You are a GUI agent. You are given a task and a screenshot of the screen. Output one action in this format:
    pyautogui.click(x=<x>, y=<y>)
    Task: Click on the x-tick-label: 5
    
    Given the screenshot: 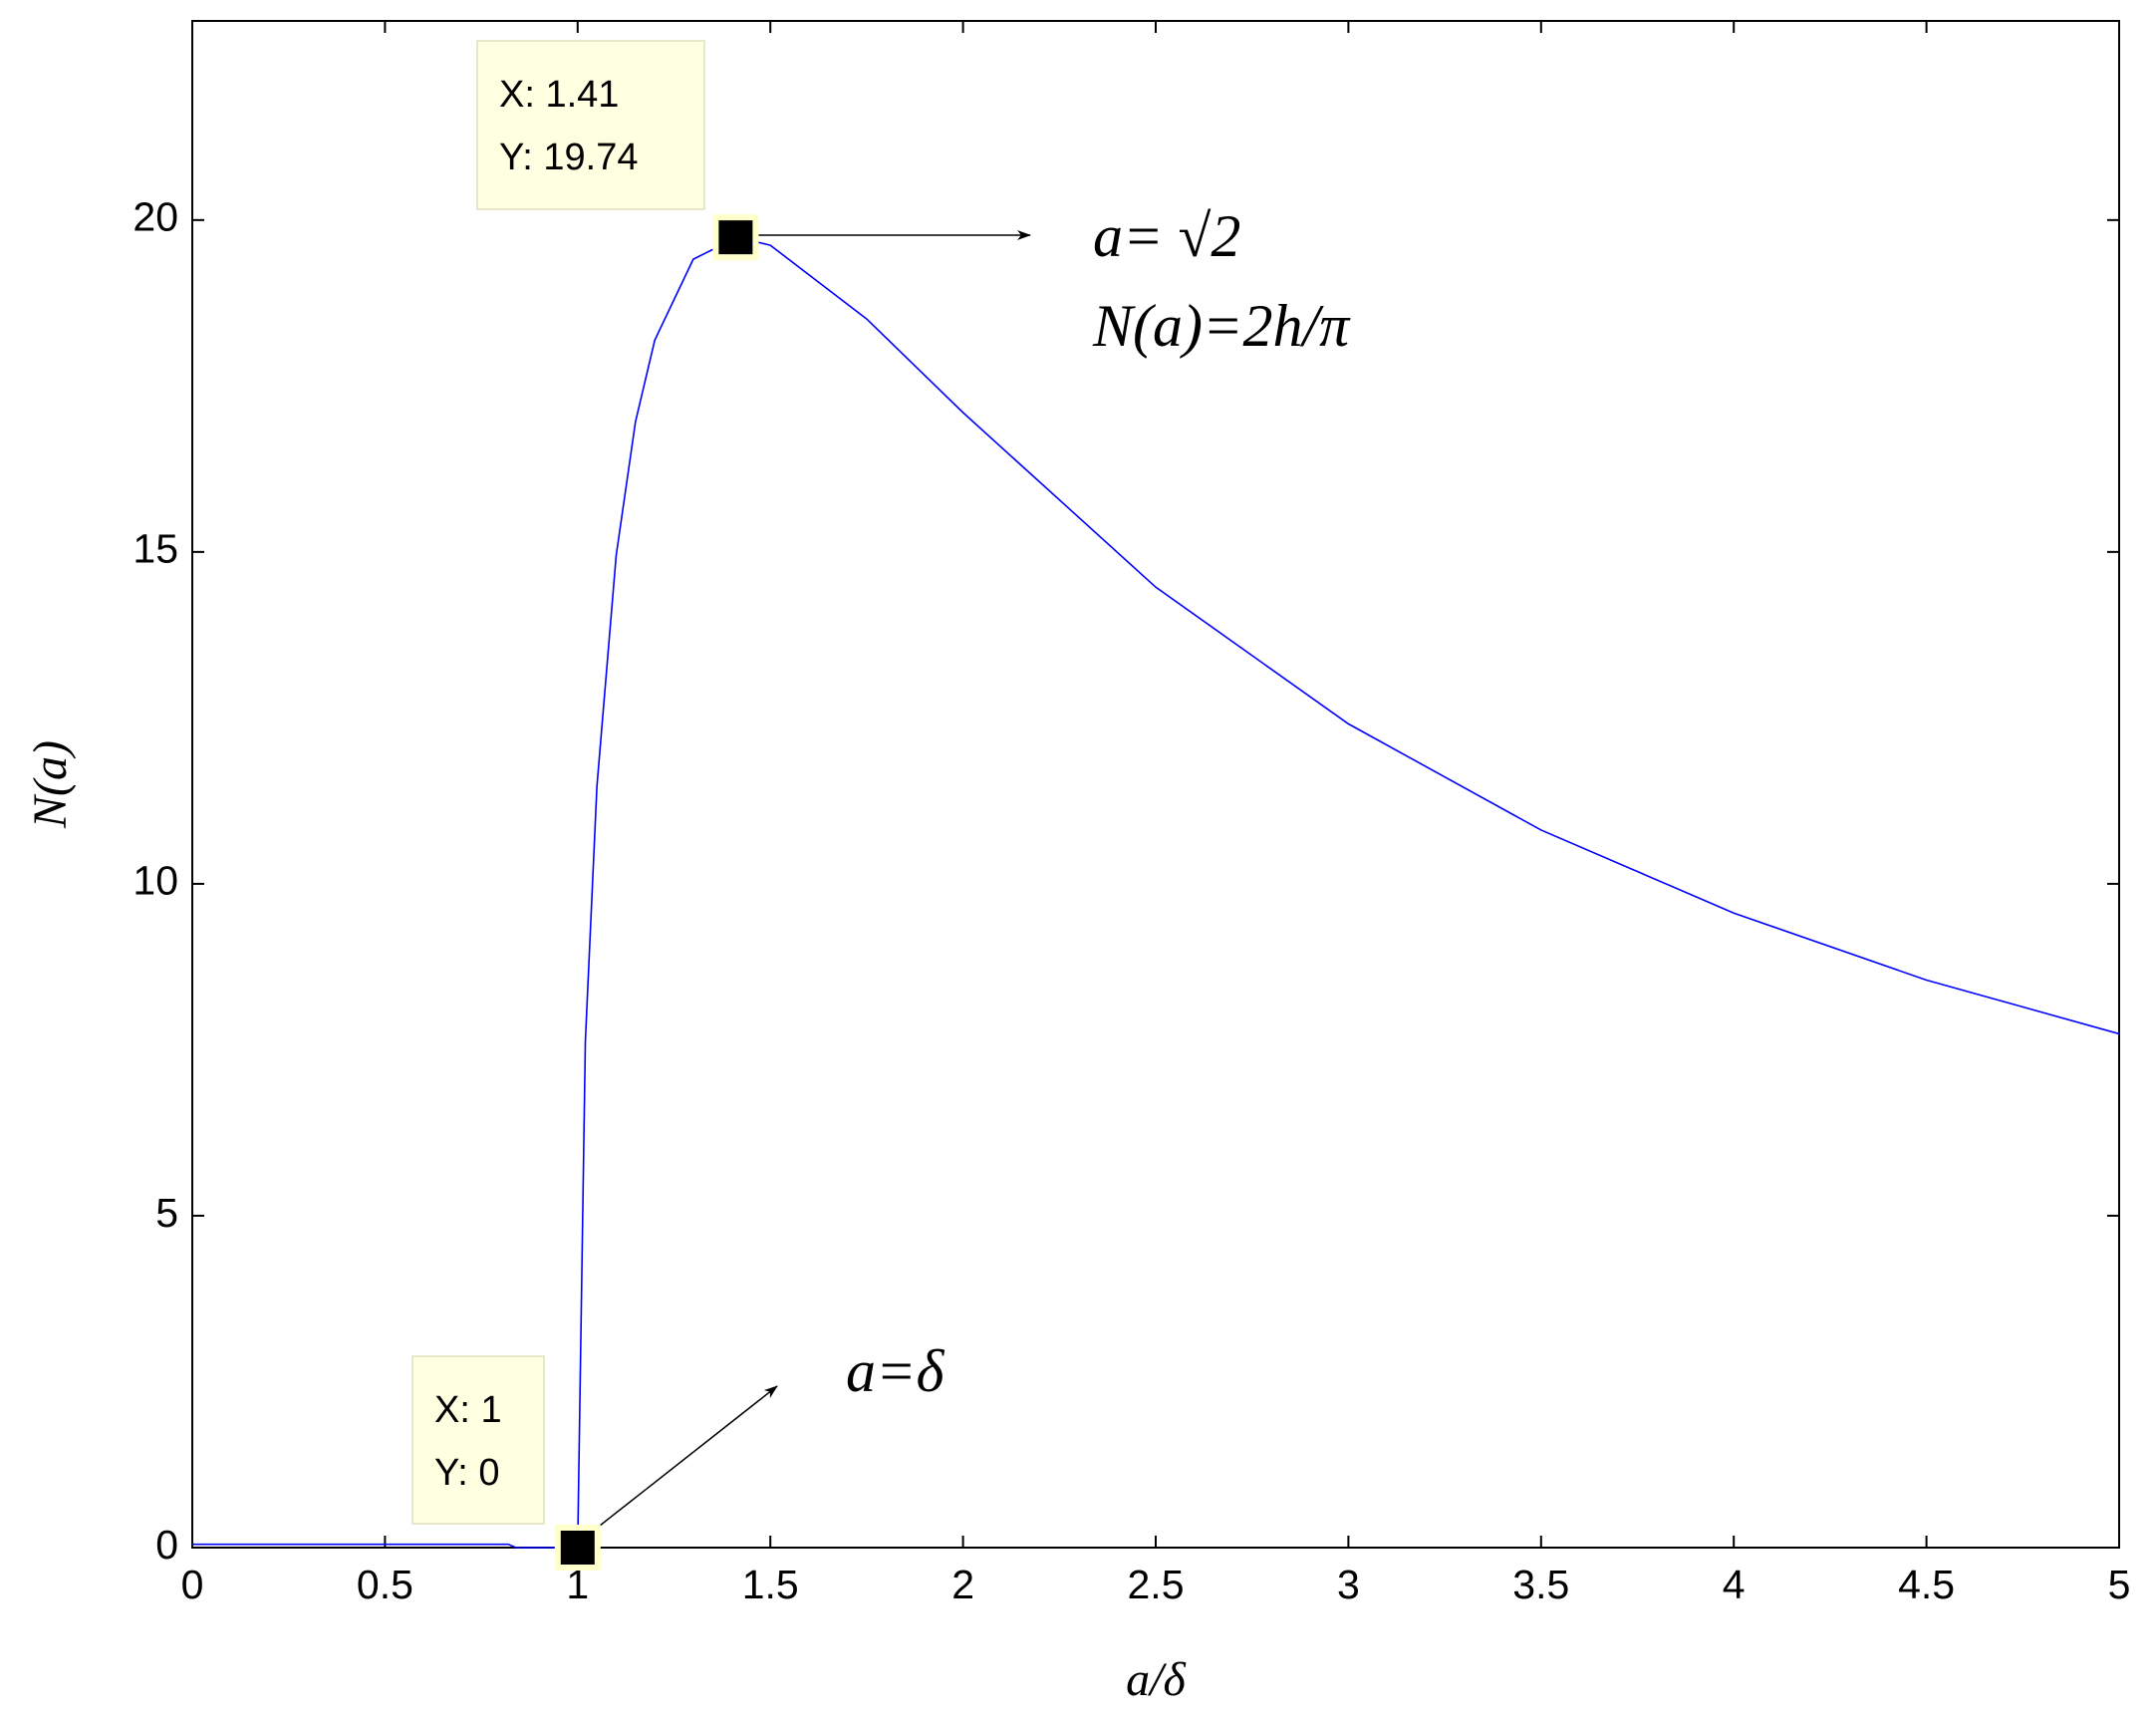 What is the action you would take?
    pyautogui.click(x=2119, y=1584)
    